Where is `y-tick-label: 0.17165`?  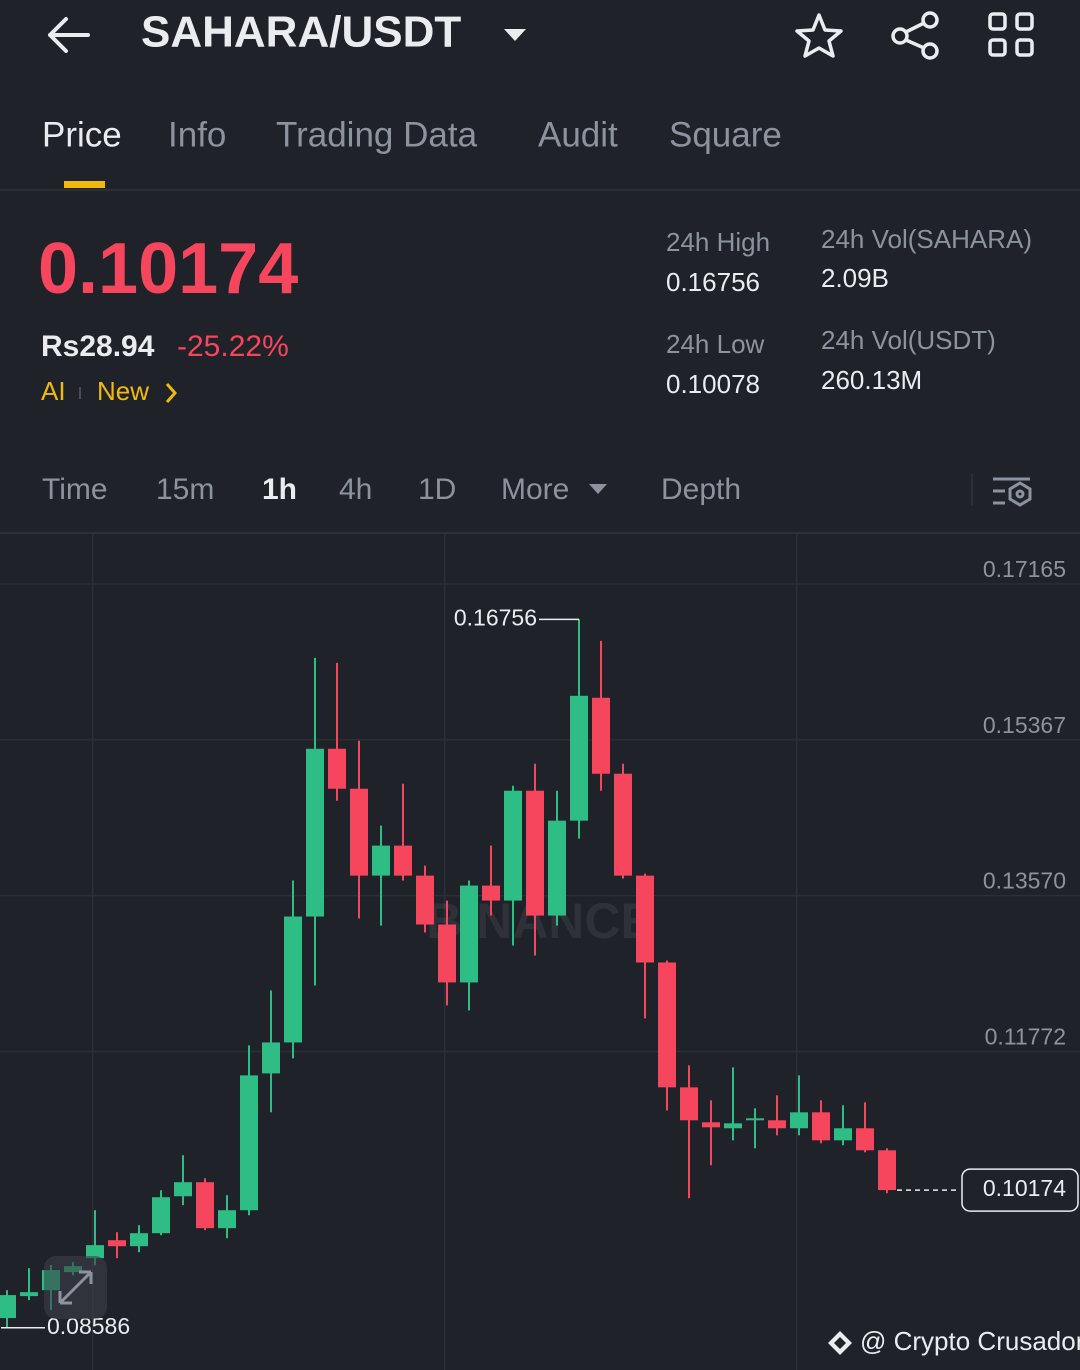
y-tick-label: 0.17165 is located at coordinates (1024, 569).